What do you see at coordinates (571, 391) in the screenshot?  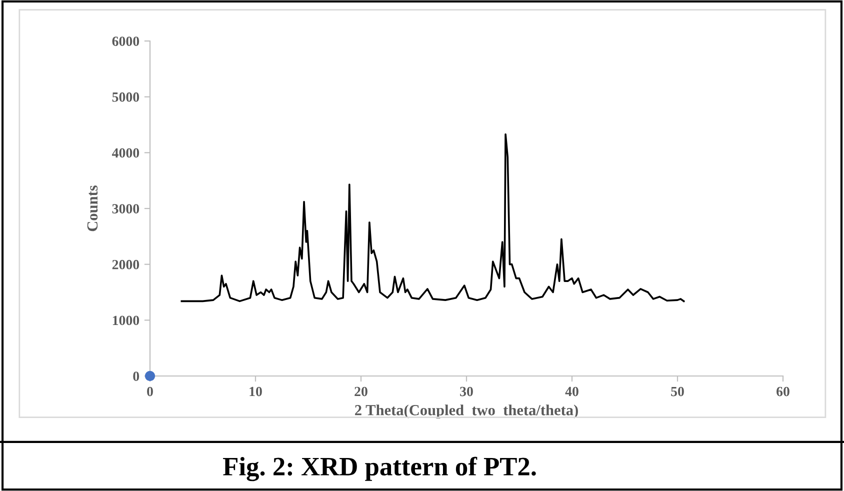 I see `x-tick-label: 40` at bounding box center [571, 391].